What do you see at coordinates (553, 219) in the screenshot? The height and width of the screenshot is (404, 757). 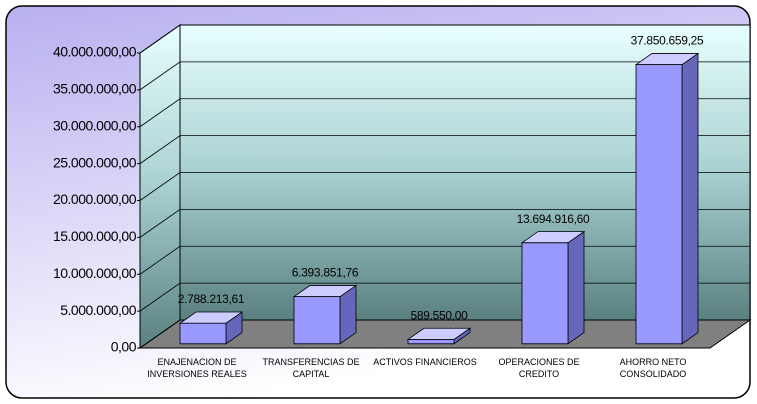 I see `value-label: 13.694.916,60` at bounding box center [553, 219].